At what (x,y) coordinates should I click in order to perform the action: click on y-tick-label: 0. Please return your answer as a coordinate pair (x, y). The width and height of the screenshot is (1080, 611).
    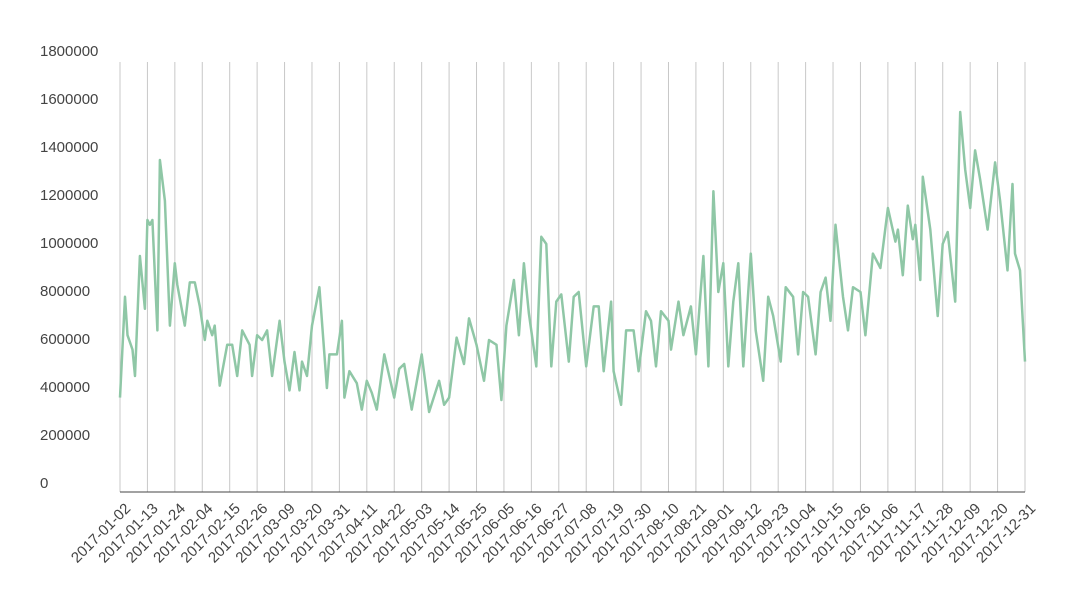
    Looking at the image, I should click on (44, 483).